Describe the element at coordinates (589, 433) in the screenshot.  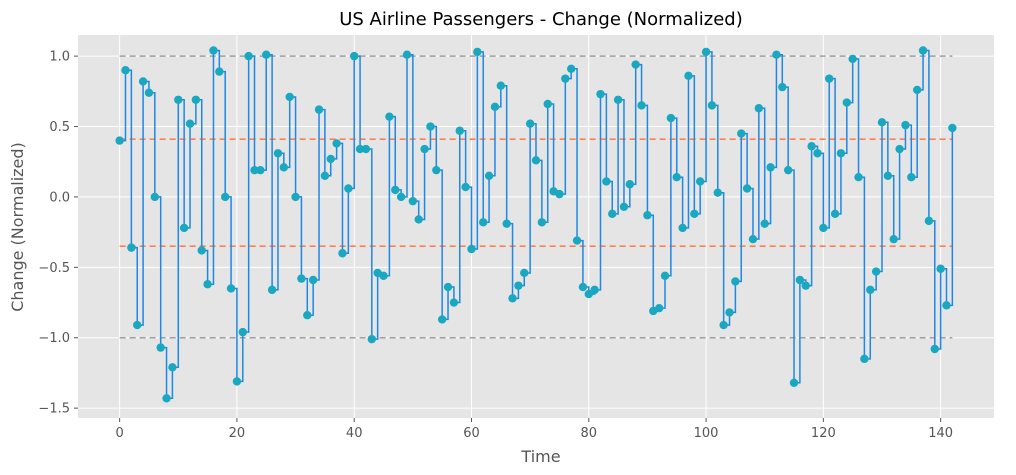
I see `x-tick-label: 80` at that location.